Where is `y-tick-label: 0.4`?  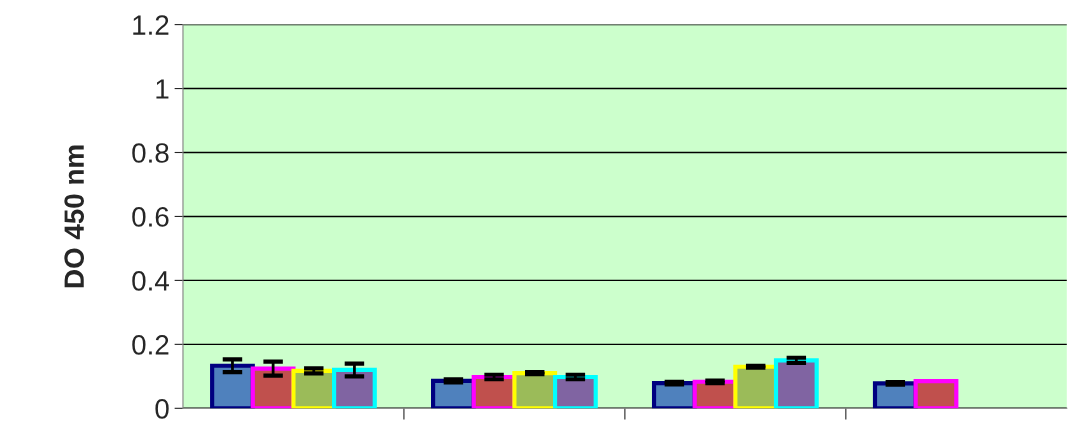 y-tick-label: 0.4 is located at coordinates (150, 281).